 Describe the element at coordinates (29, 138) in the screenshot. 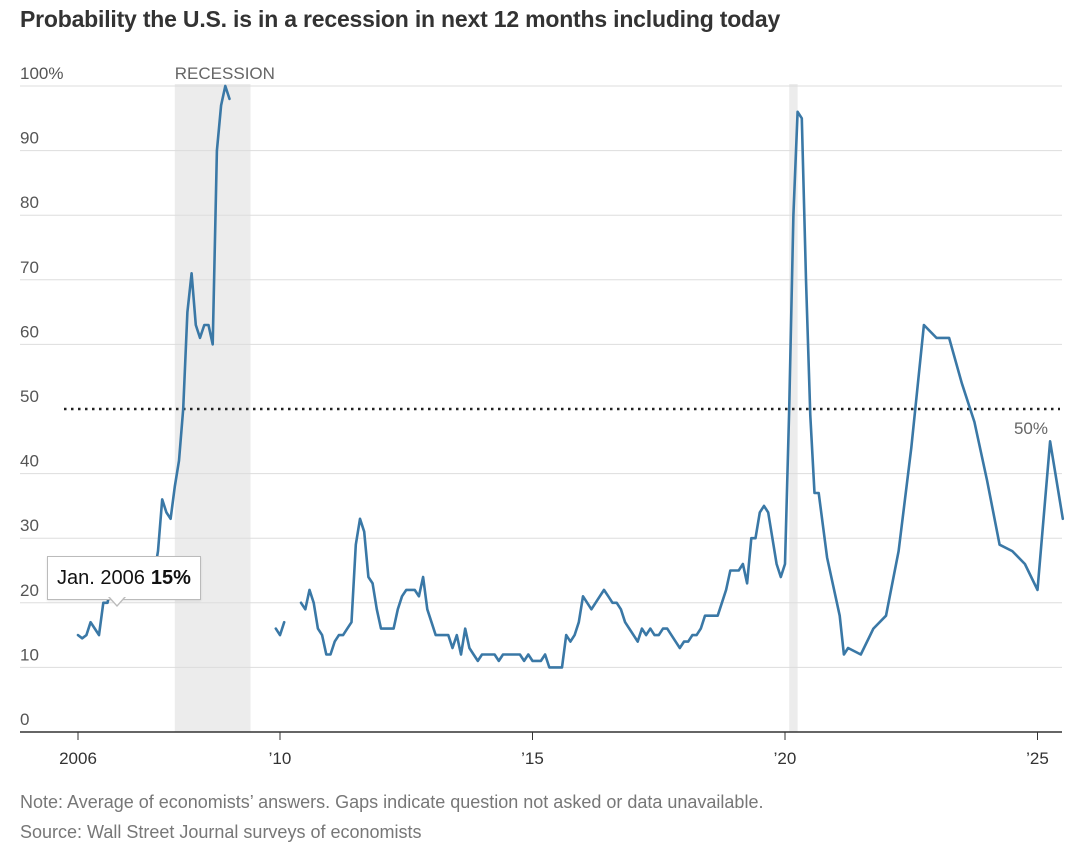

I see `y-tick-label: 90` at that location.